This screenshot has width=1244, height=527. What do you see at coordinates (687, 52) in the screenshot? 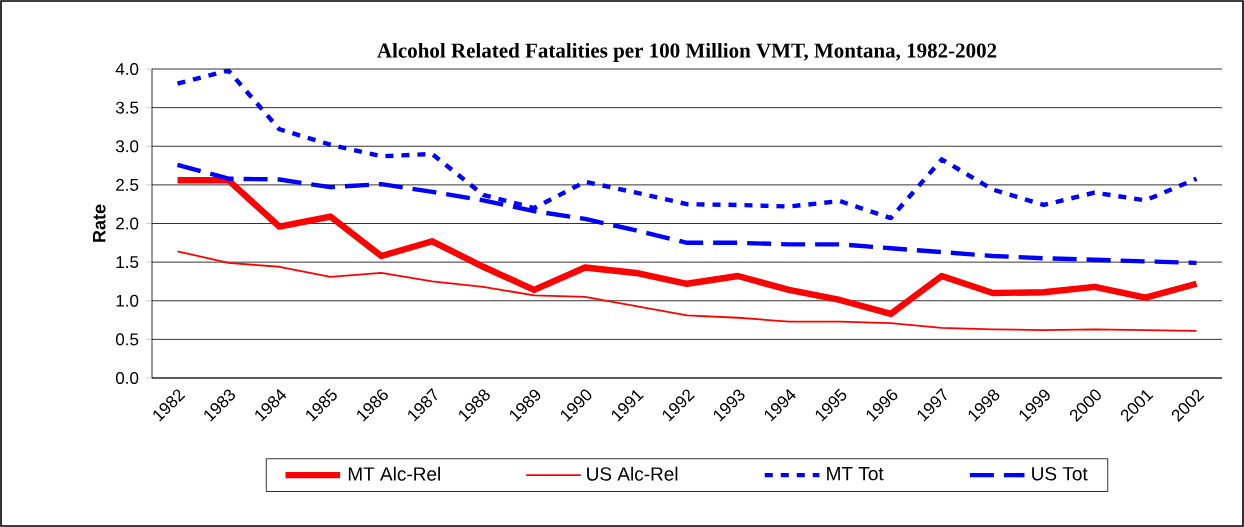
I see `chart-title: Alcohol Related Fatalities per 100 Million VMT, Montana, 1982-2002` at bounding box center [687, 52].